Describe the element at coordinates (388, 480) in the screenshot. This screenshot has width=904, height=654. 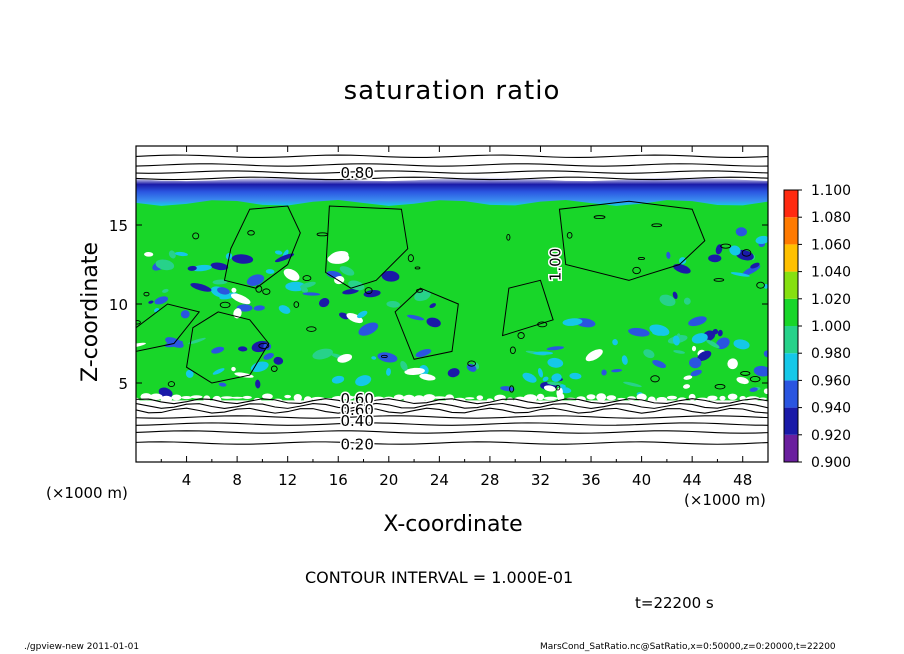
I see `x-tick-label: 20` at that location.